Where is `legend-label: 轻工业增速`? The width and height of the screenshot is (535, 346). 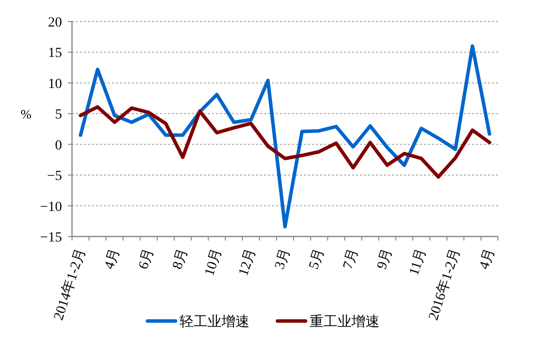
legend-label: 轻工业增速 is located at coordinates (215, 322).